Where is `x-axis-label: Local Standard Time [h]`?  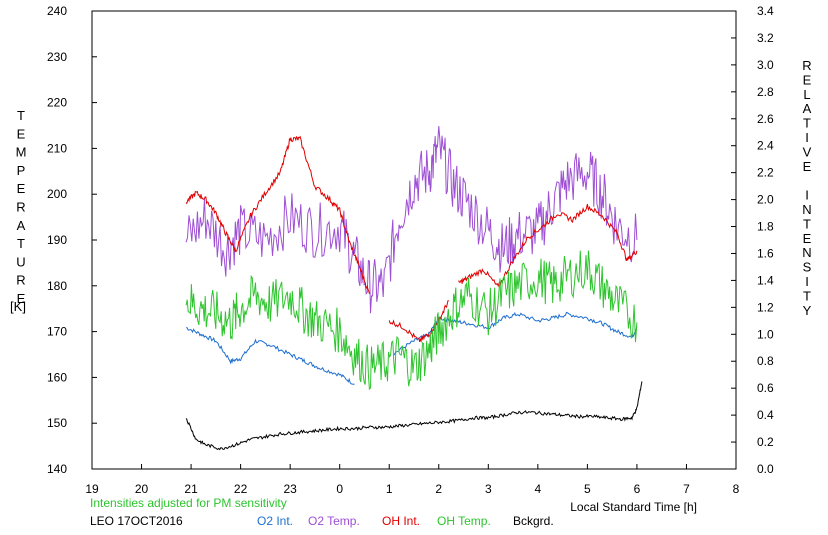
x-axis-label: Local Standard Time [h] is located at coordinates (633, 507).